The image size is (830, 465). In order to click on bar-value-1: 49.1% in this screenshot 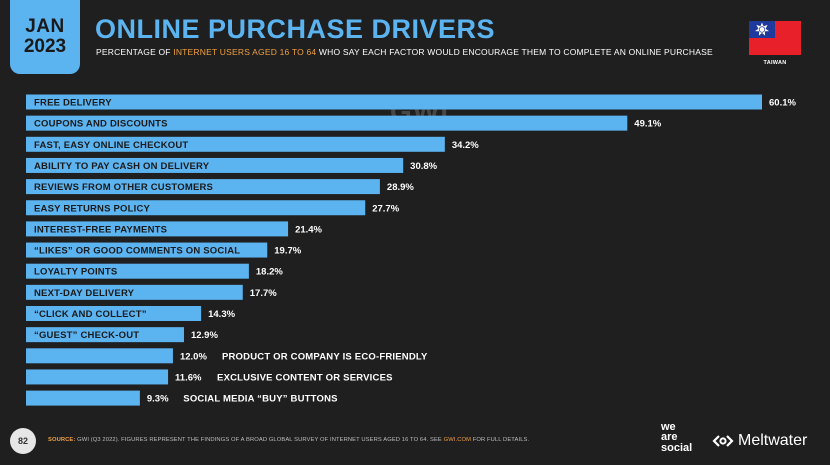, I will do `click(647, 124)`.